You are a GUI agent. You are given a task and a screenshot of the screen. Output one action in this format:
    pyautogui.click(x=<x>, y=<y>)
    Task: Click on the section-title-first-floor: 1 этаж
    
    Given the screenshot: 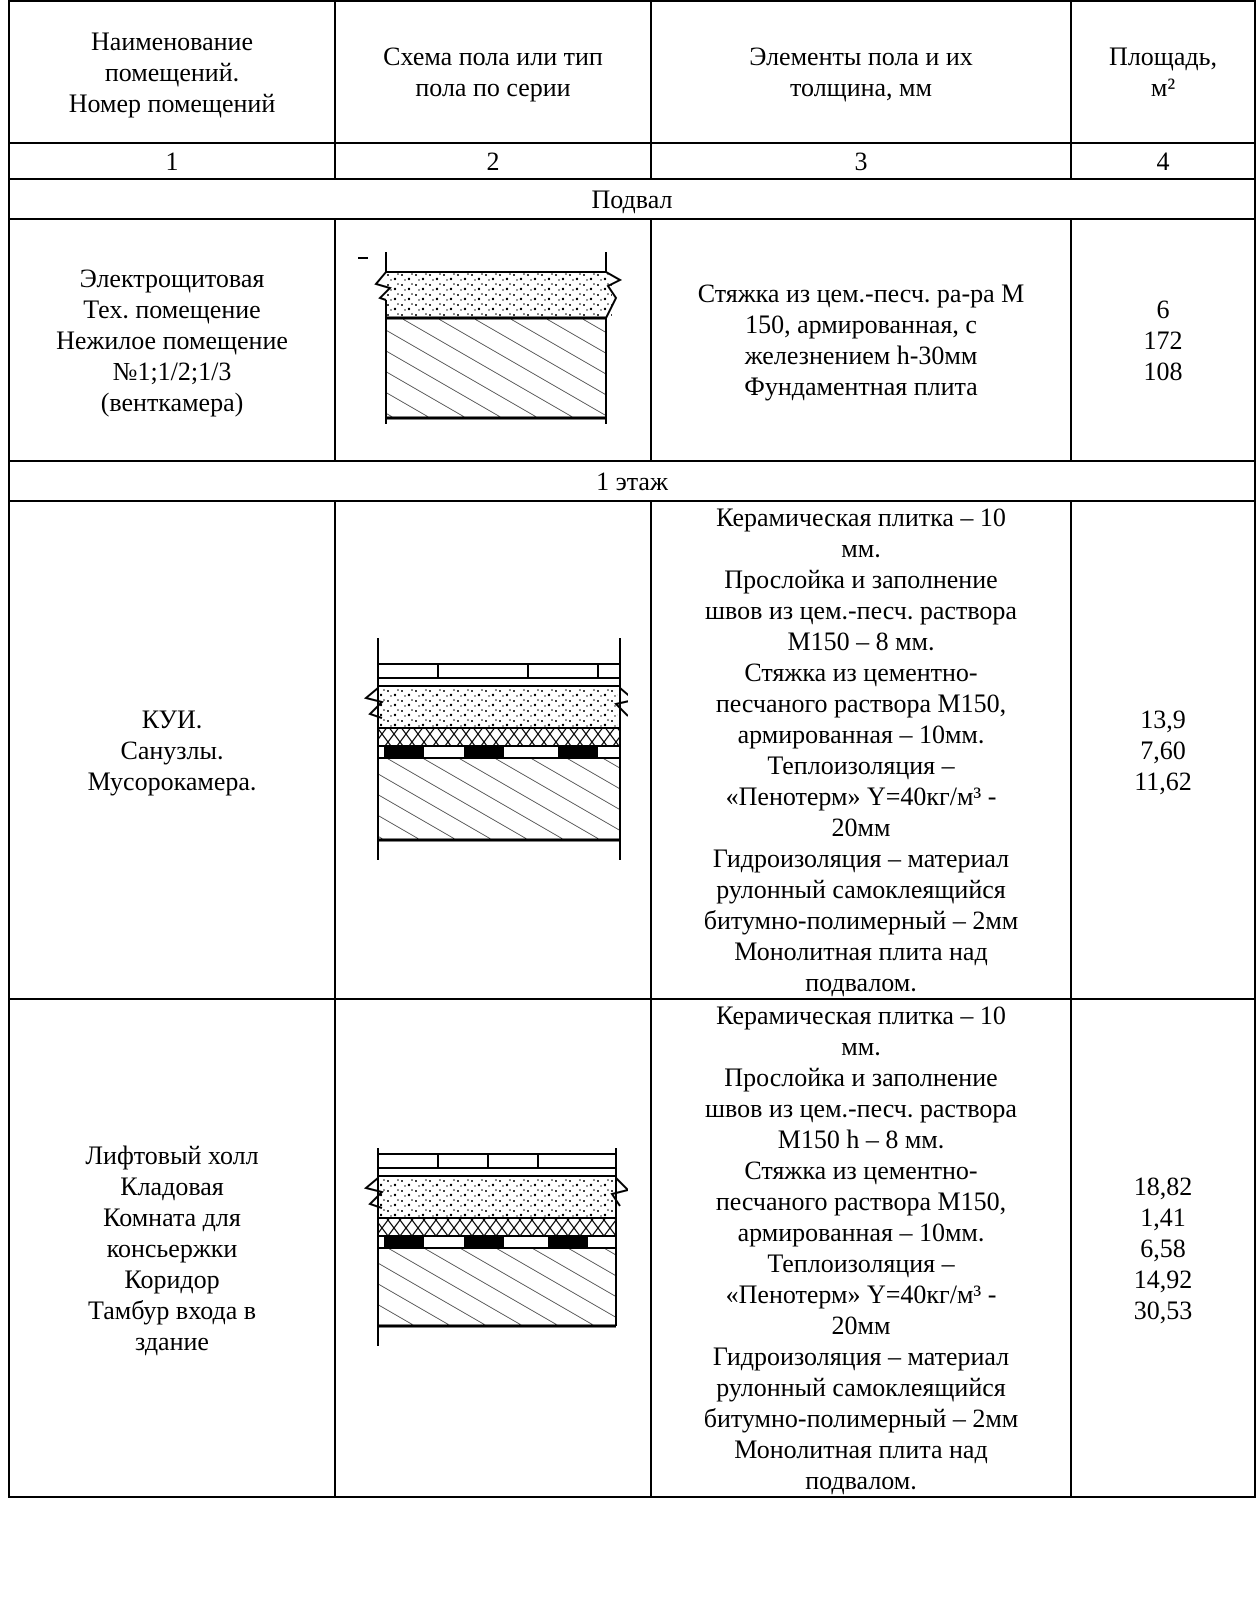 What is the action you would take?
    pyautogui.click(x=632, y=481)
    